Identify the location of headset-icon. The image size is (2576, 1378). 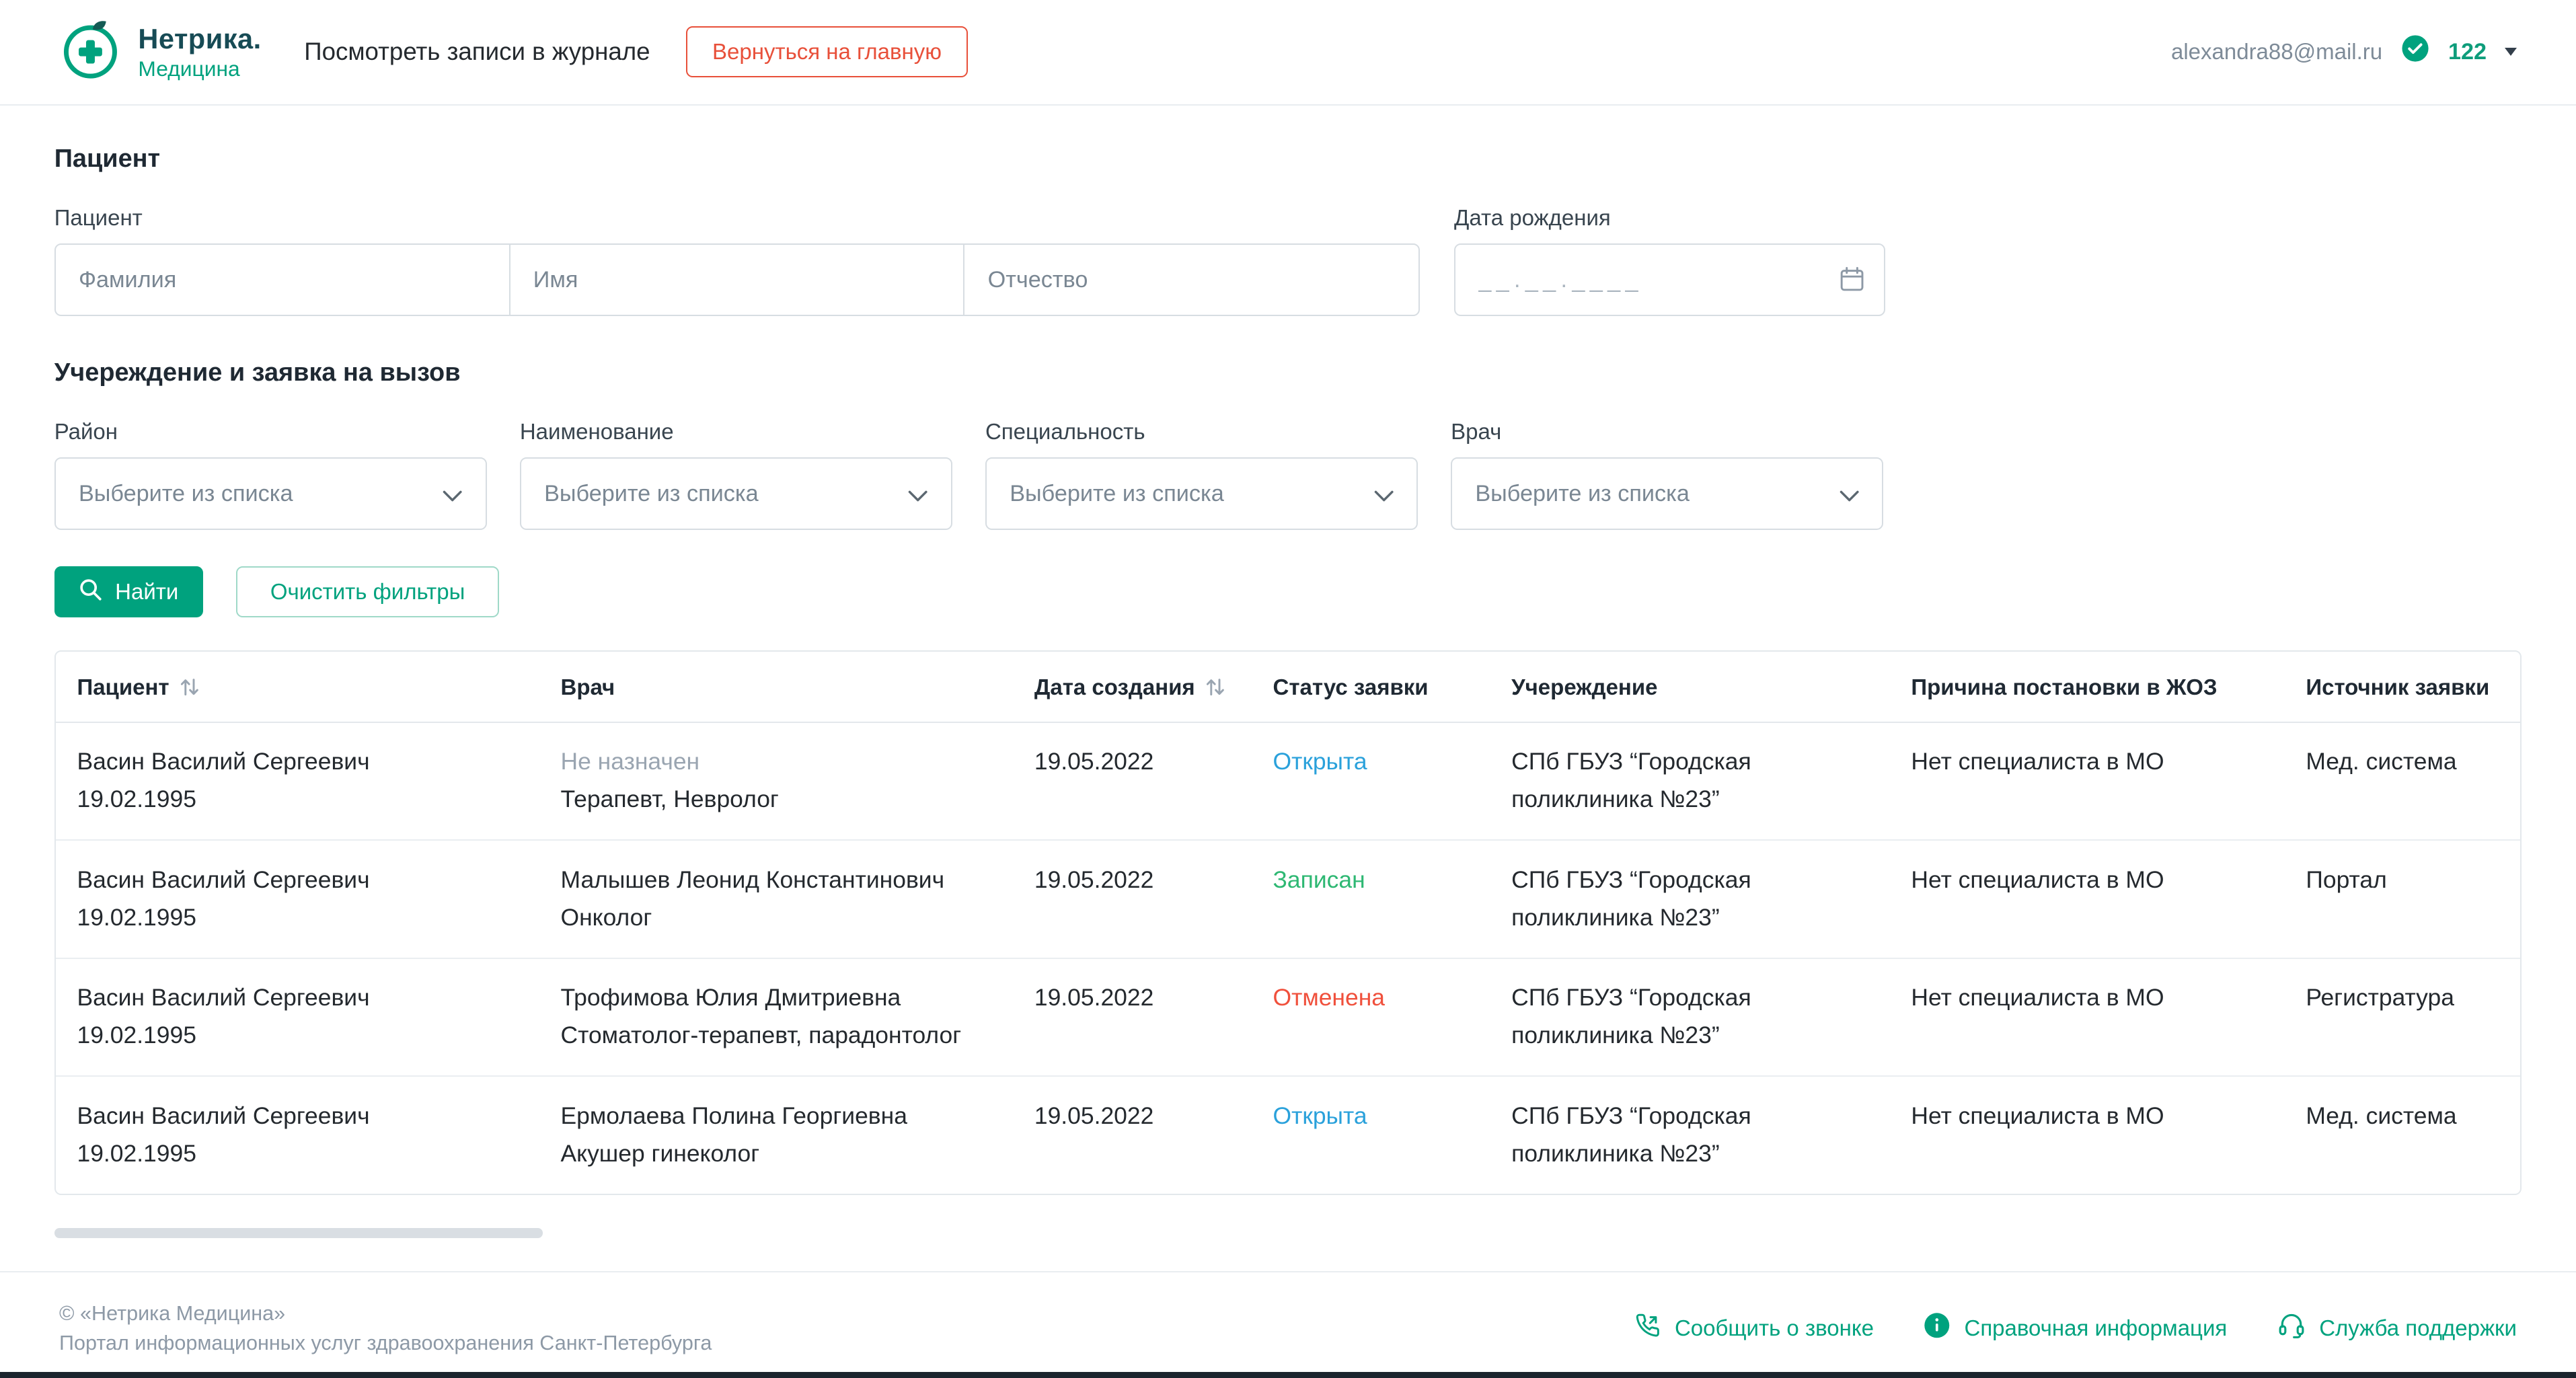
(2291, 1328).